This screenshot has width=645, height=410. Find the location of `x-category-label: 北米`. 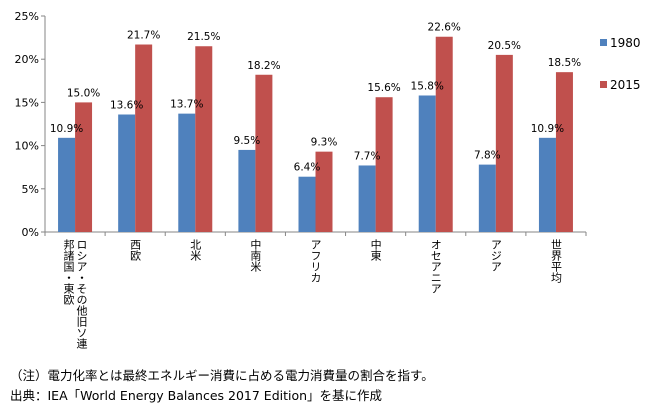

x-category-label: 北米 is located at coordinates (195, 250).